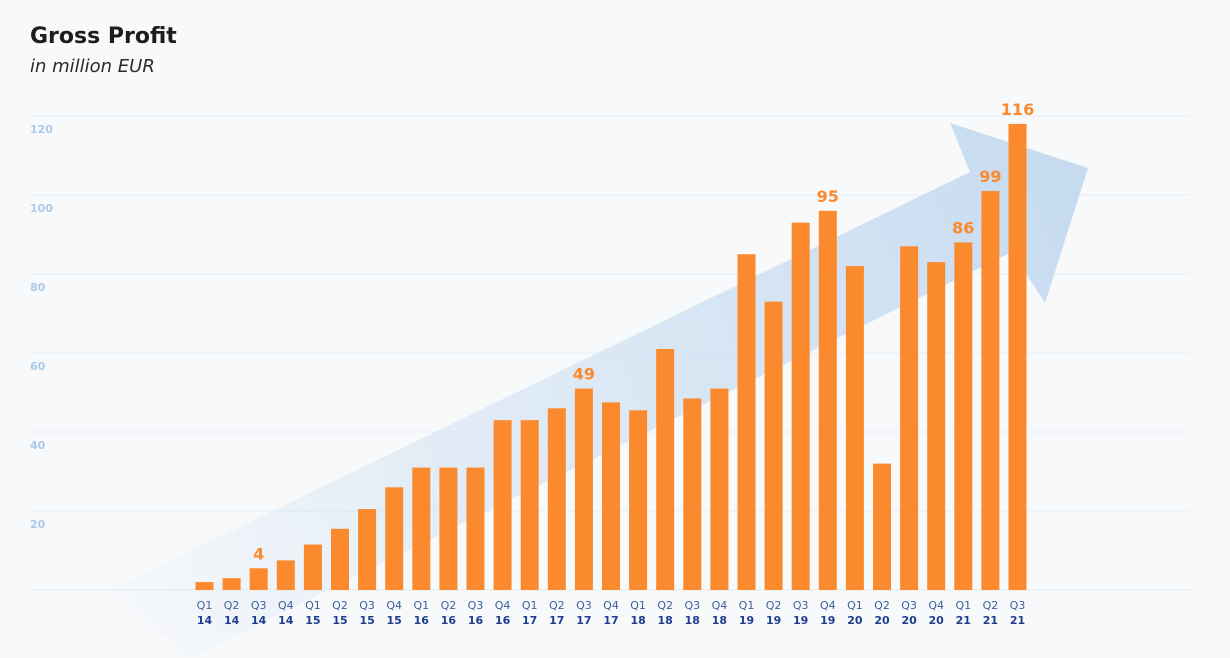  I want to click on y-tick-label: 80, so click(38, 287).